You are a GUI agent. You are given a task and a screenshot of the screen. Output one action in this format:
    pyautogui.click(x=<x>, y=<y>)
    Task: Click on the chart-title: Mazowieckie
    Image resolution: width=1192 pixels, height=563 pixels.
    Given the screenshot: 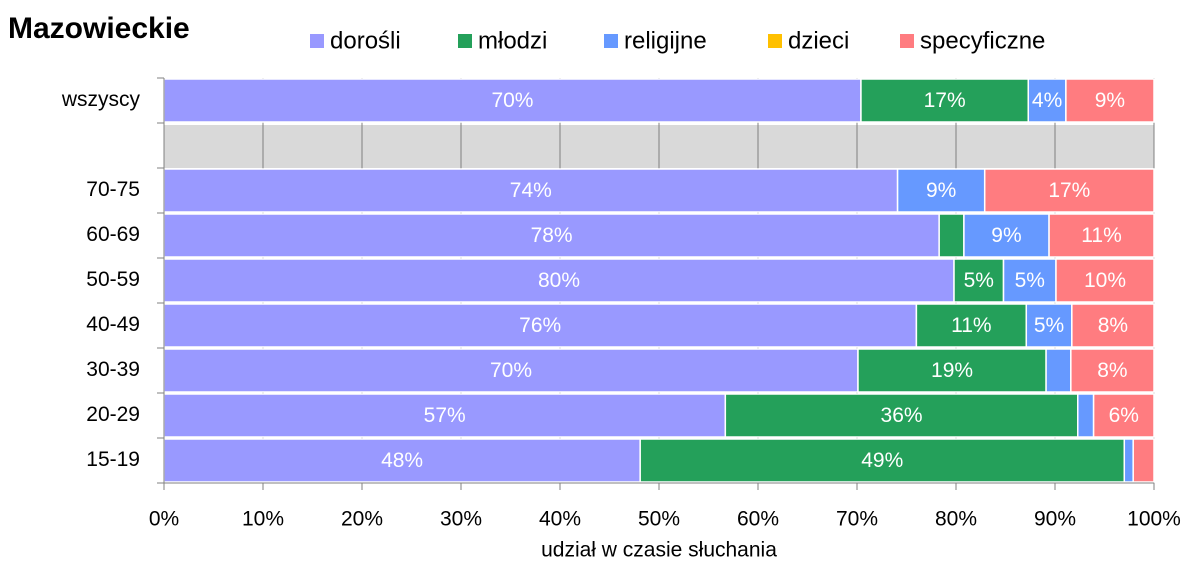 What is the action you would take?
    pyautogui.click(x=99, y=28)
    